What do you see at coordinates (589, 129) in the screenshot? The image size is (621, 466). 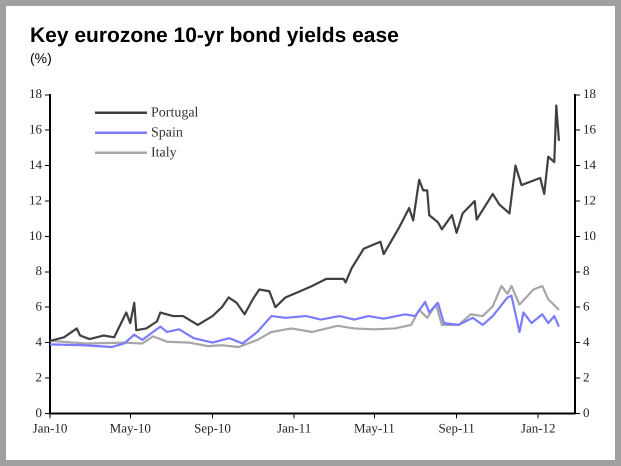 I see `y2-tick-label: 16` at bounding box center [589, 129].